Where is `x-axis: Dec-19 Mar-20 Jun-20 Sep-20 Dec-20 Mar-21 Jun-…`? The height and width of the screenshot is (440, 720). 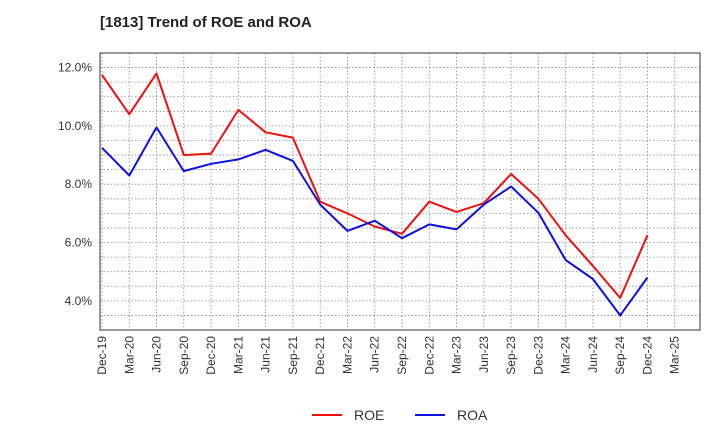 x-axis: Dec-19 Mar-20 Jun-20 Sep-20 Dec-20 Mar-21 Jun-… is located at coordinates (388, 355).